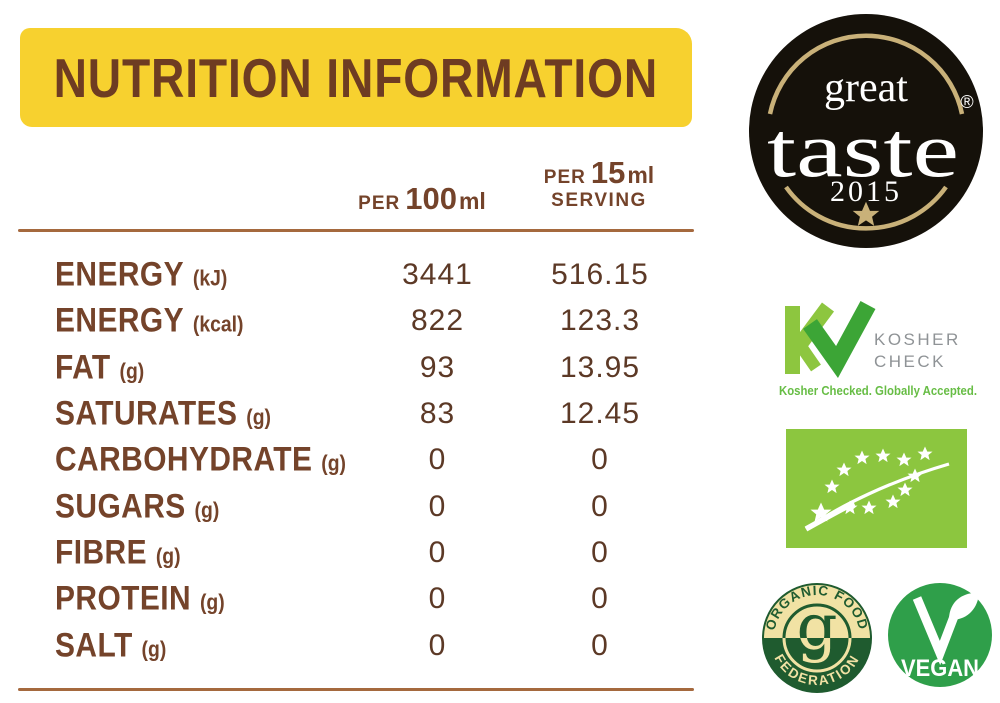 This screenshot has width=1000, height=703. I want to click on leaf-icon, so click(964, 606).